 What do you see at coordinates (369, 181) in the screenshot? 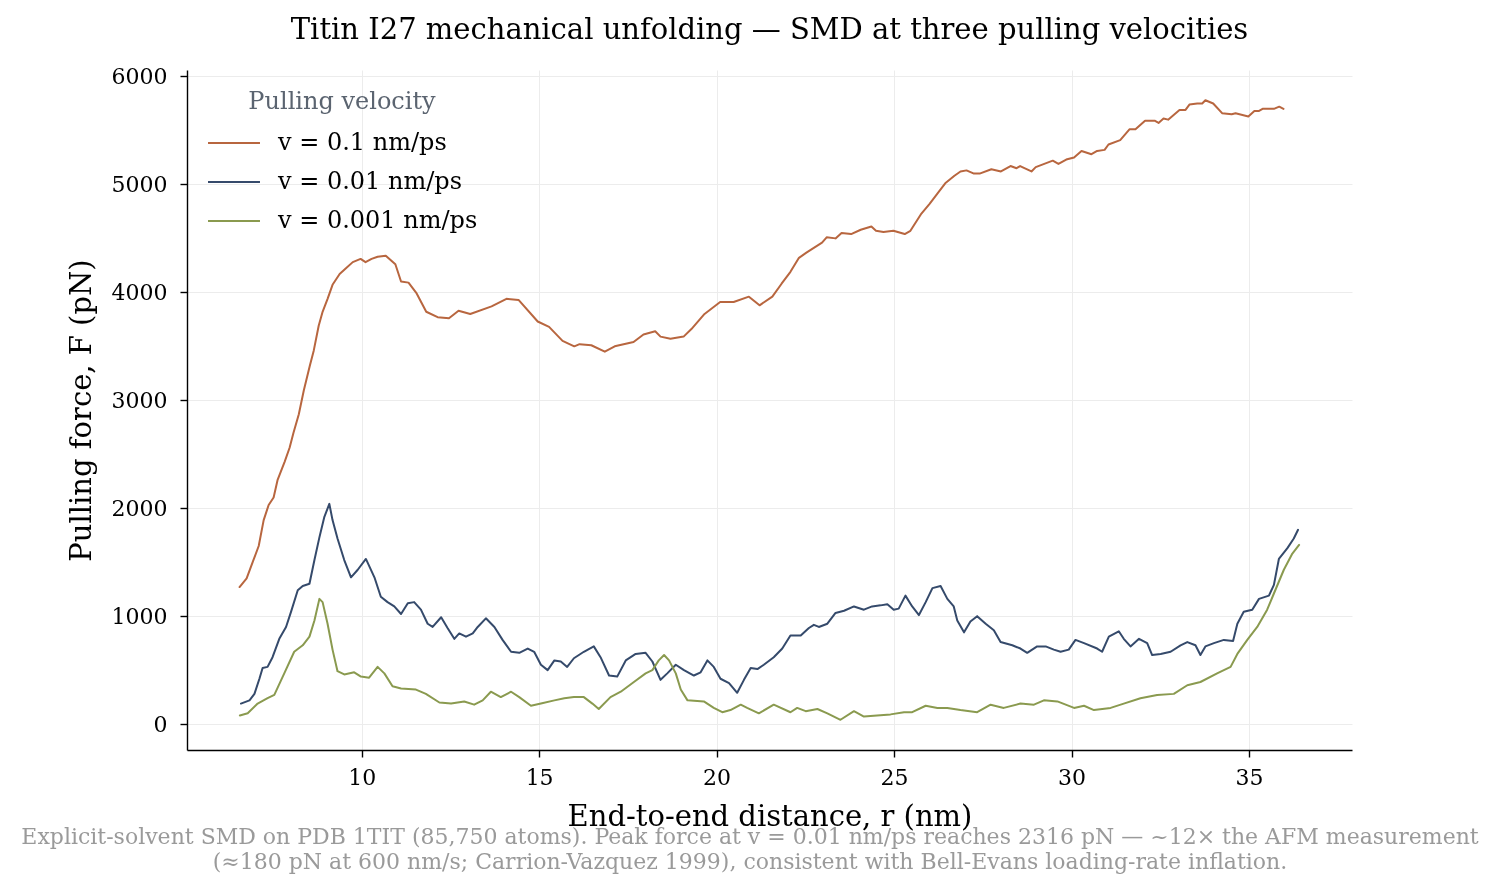
I see `legend-label: v = 0.01 nm/ps` at bounding box center [369, 181].